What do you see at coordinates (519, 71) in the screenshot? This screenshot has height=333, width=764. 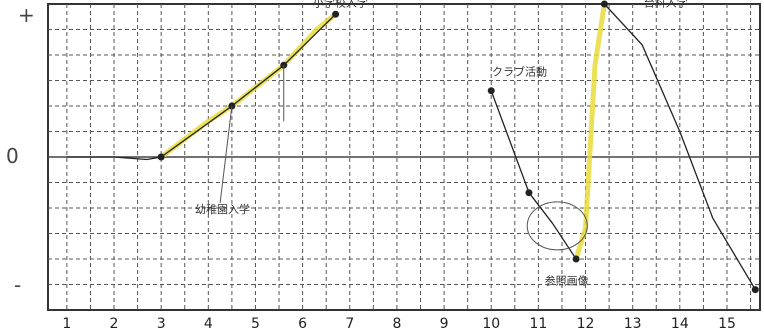 I see `annotation-label: クラブ活動` at bounding box center [519, 71].